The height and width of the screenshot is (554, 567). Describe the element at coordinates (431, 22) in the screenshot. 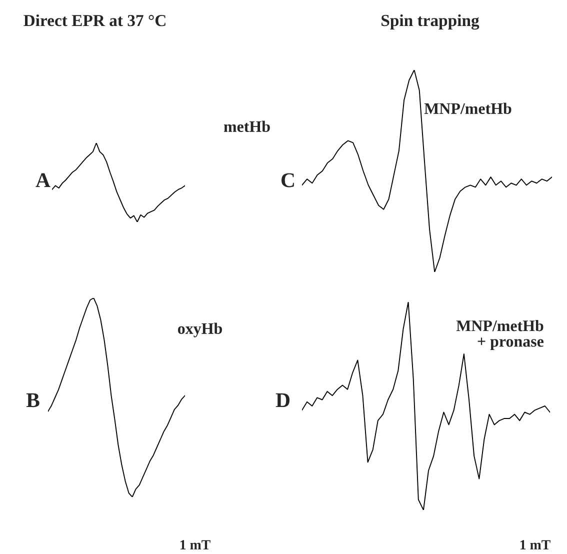

I see `chart-title: Spin trapping` at that location.